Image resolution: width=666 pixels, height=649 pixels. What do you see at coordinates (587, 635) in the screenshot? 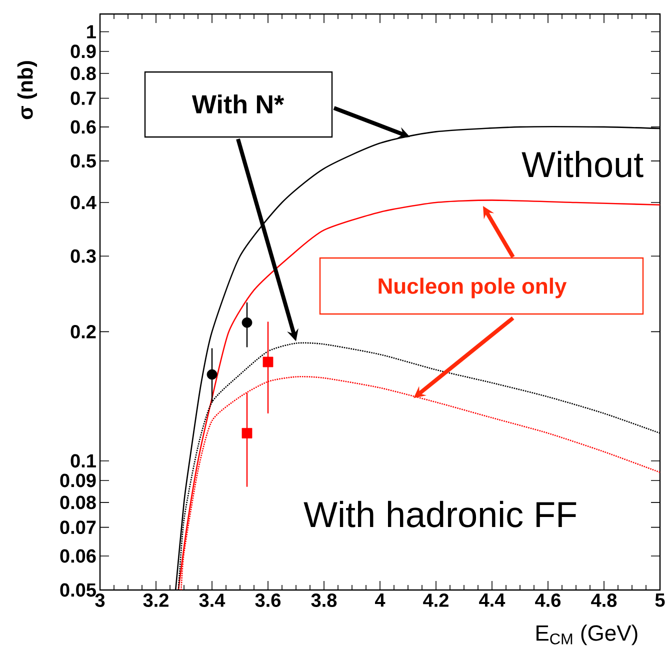
I see `x-axis-title: E$_{CM}$ (GeV)` at bounding box center [587, 635].